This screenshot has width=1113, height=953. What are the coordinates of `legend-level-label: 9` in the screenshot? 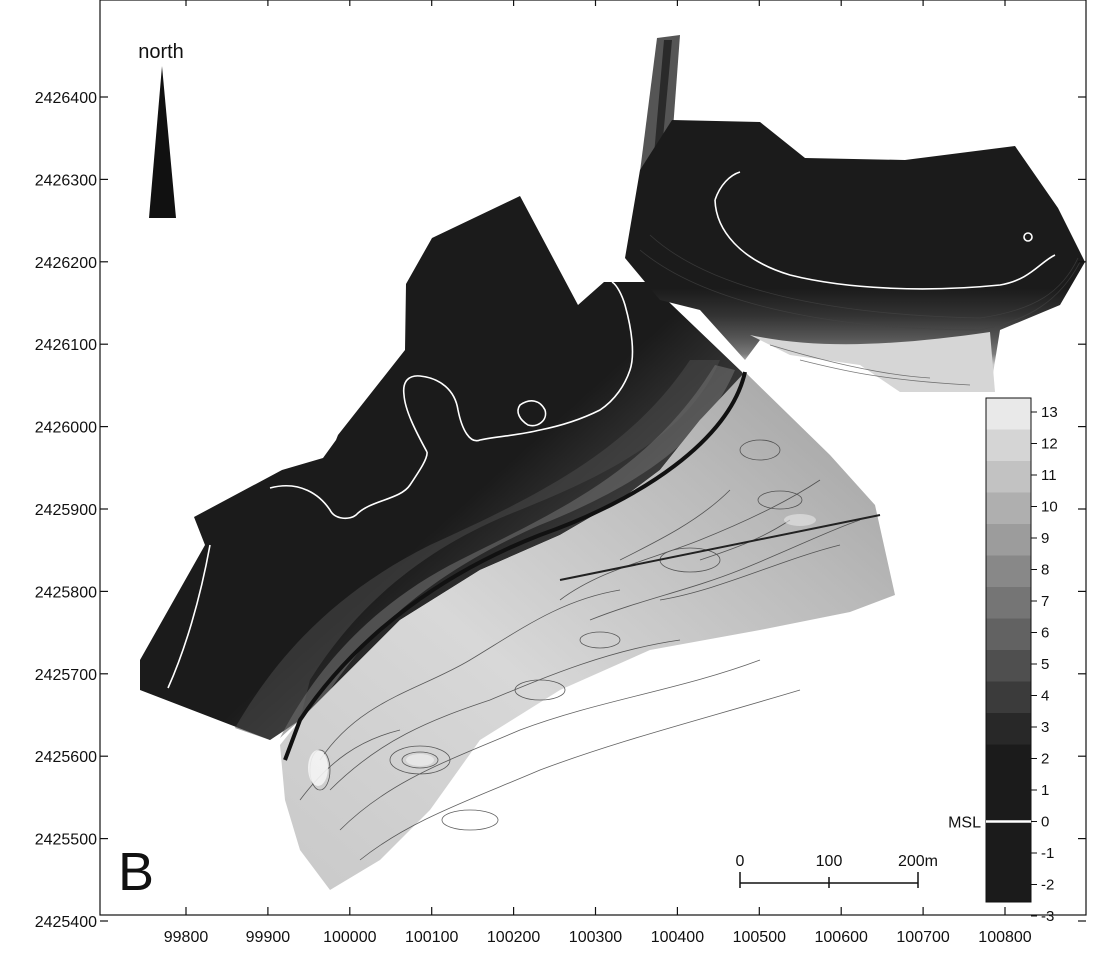 It's located at (1045, 538).